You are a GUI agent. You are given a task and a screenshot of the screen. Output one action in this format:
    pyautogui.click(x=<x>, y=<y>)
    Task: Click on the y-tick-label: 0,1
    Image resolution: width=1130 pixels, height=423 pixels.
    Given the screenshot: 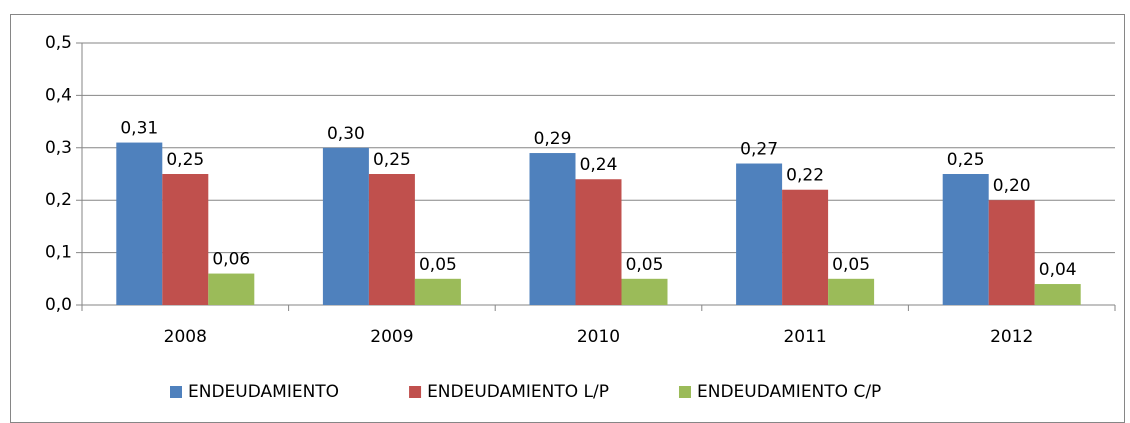 What is the action you would take?
    pyautogui.click(x=58, y=253)
    